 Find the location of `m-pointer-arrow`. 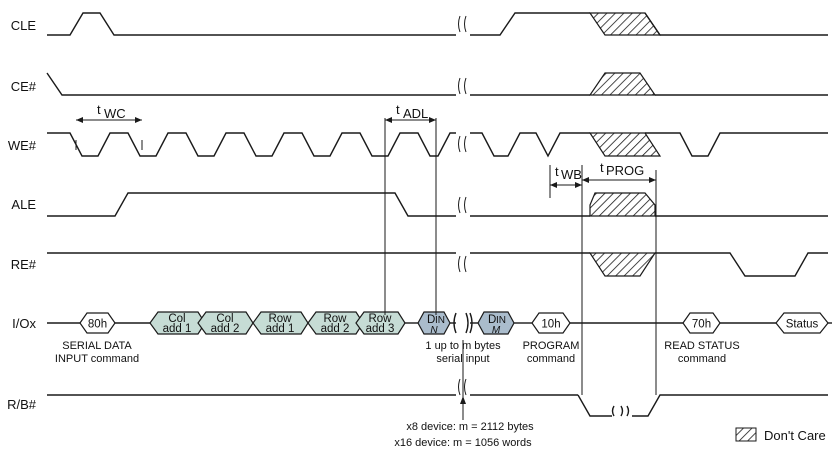

m-pointer-arrow is located at coordinates (463, 400).